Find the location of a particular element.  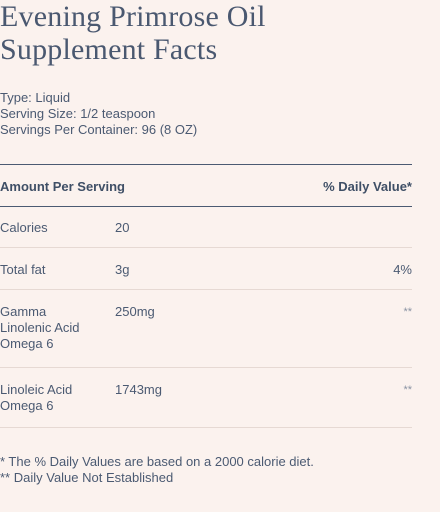

nutrient-name-line: Total fat is located at coordinates (23, 269).